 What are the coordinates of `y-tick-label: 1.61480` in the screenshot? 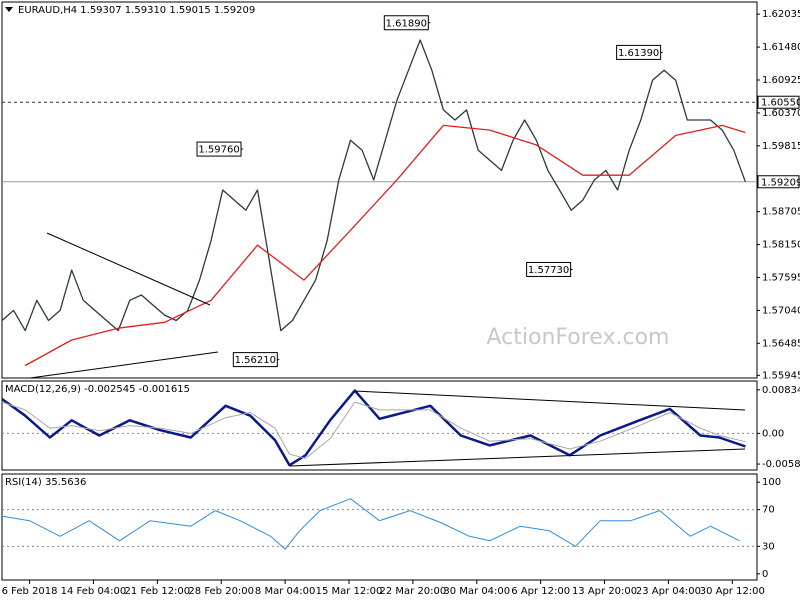 It's located at (781, 47).